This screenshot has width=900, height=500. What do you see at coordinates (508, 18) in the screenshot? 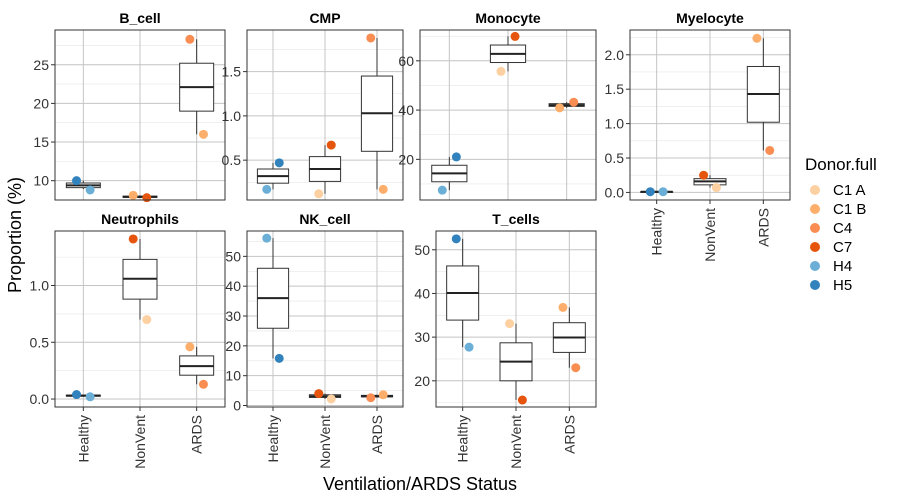
I see `panel-title: Monocyte` at bounding box center [508, 18].